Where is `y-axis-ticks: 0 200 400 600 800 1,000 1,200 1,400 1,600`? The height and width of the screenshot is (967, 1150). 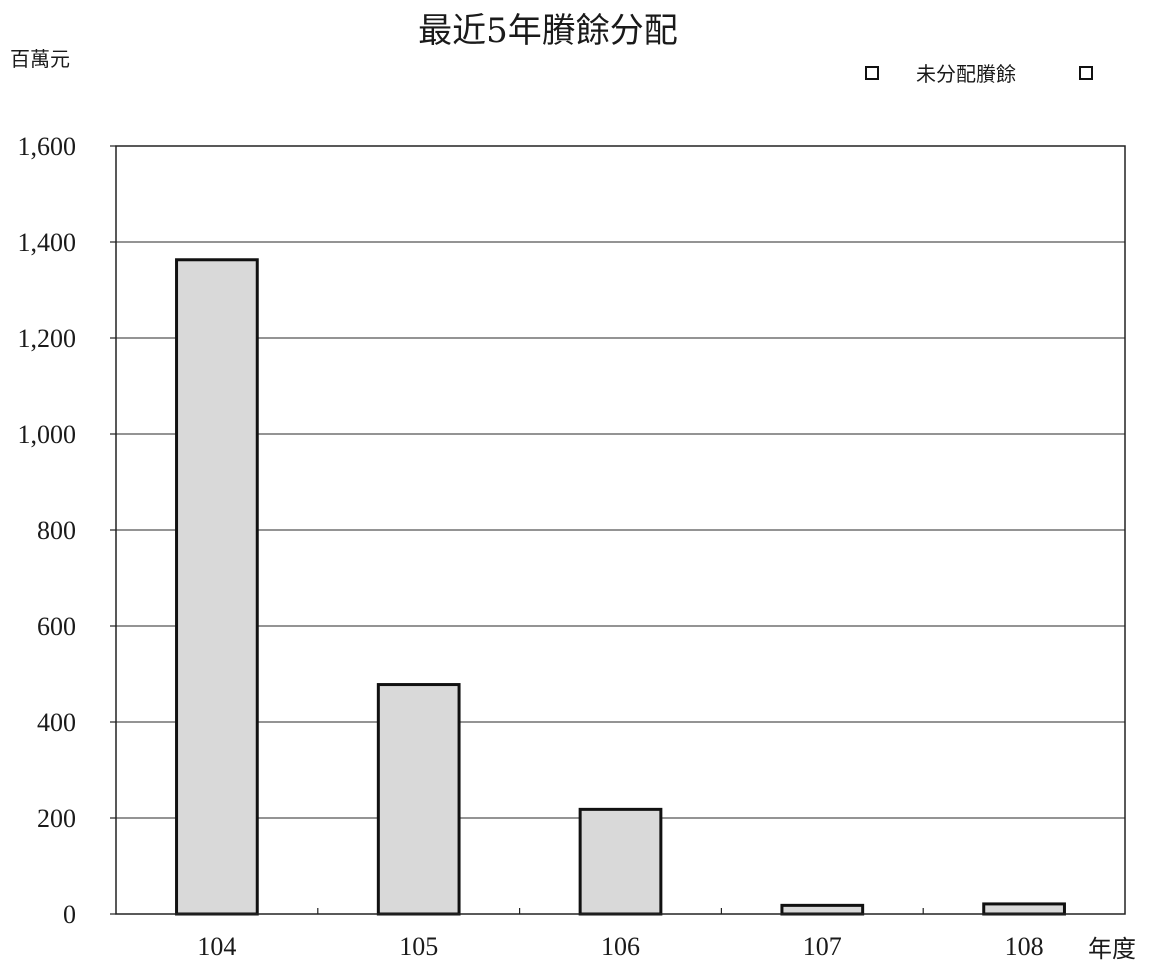
y-axis-ticks: 0 200 400 600 800 1,000 1,200 1,400 1,600 is located at coordinates (67, 530).